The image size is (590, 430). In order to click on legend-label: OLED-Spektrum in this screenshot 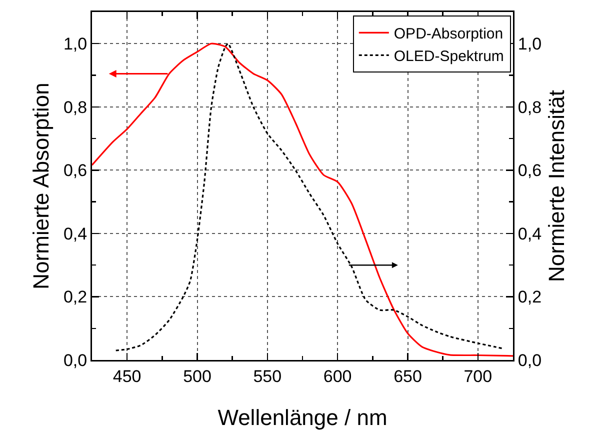, I will do `click(449, 57)`.